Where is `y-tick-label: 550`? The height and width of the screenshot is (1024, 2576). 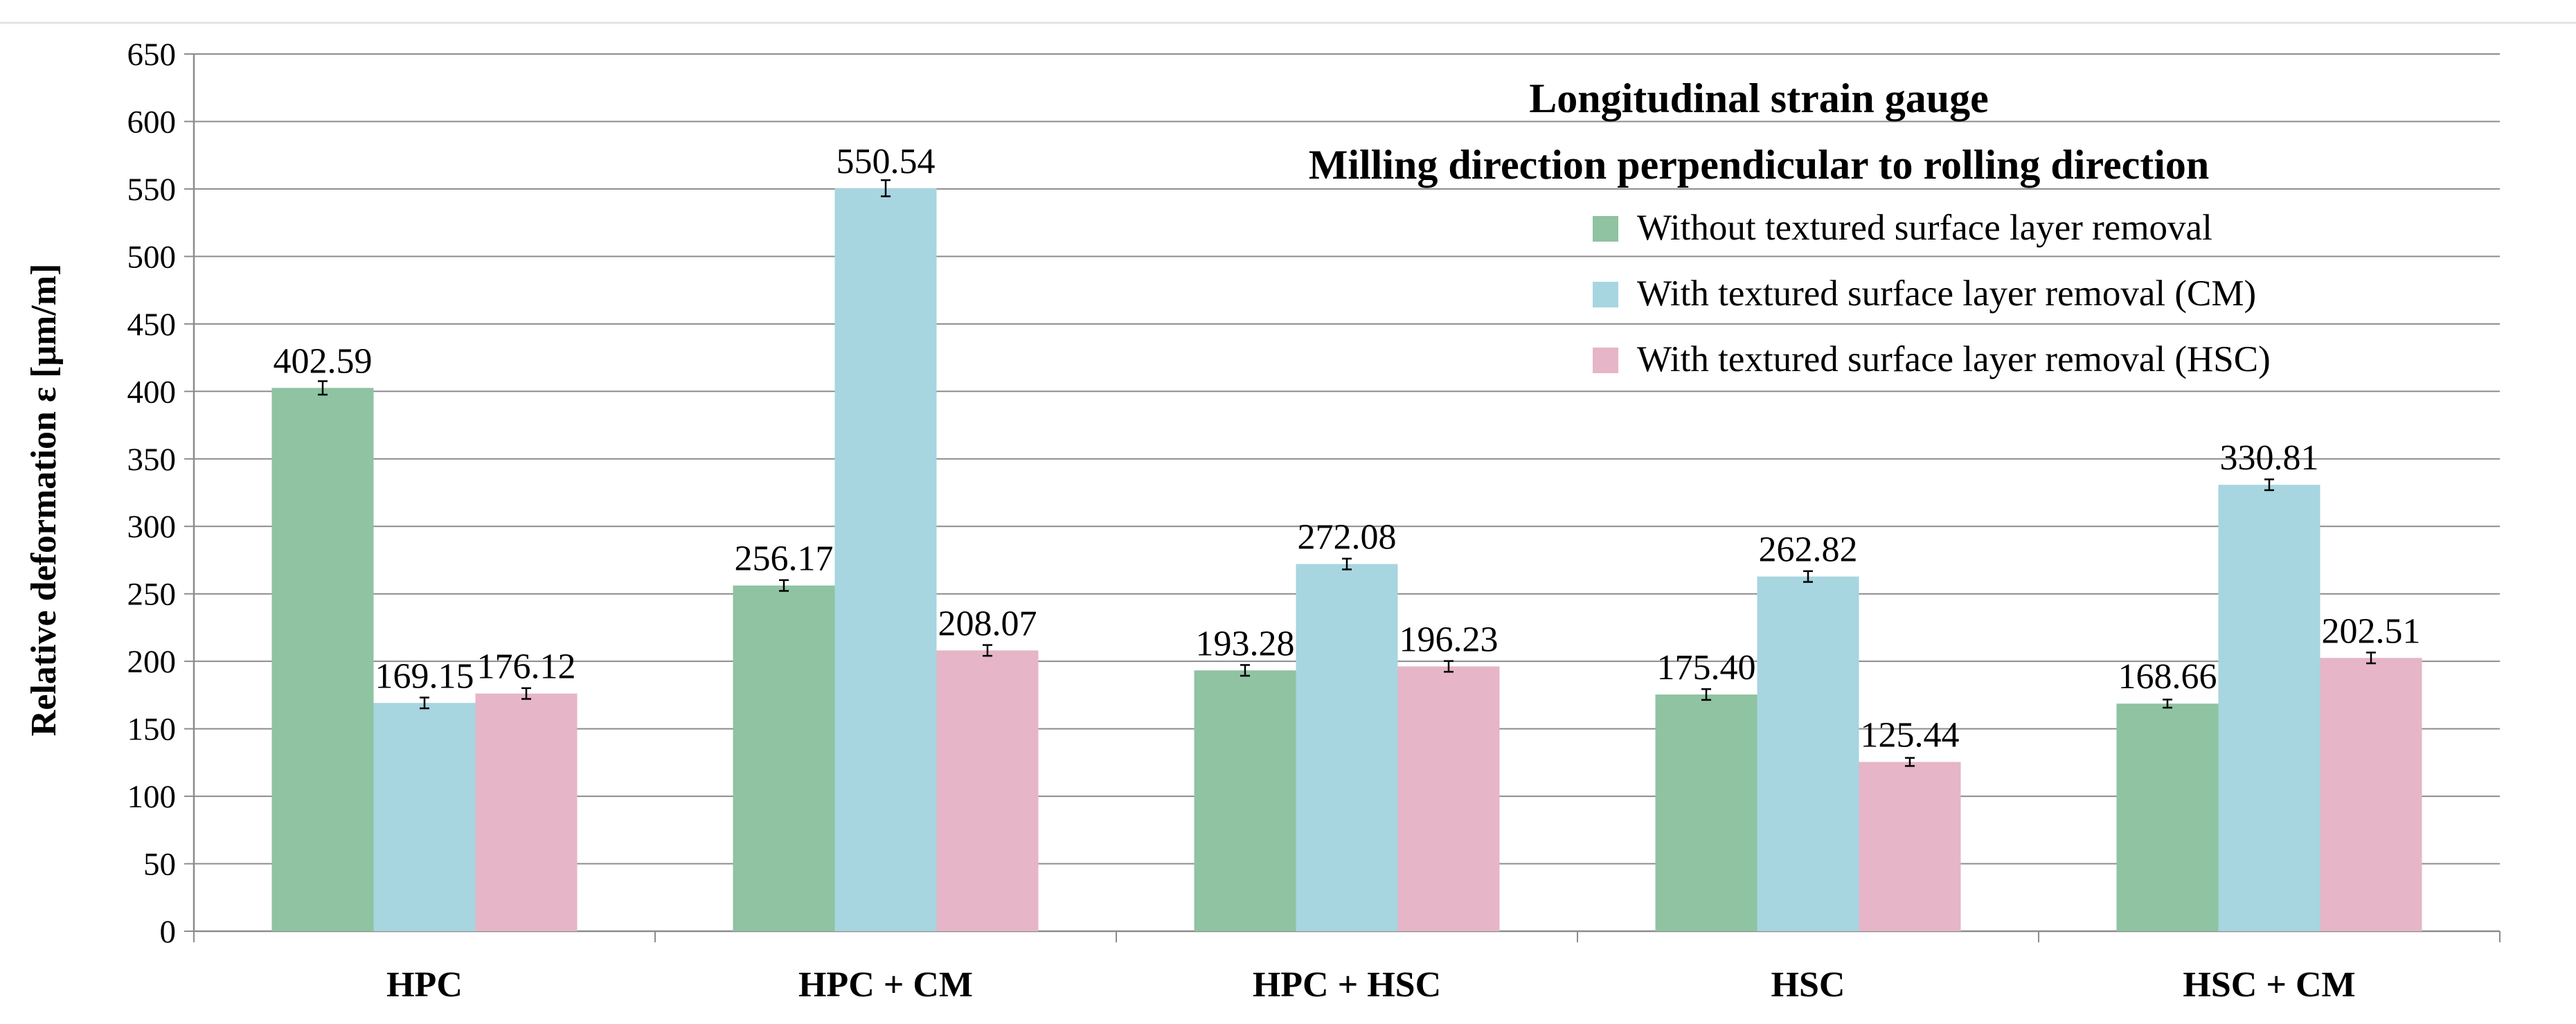 y-tick-label: 550 is located at coordinates (152, 190).